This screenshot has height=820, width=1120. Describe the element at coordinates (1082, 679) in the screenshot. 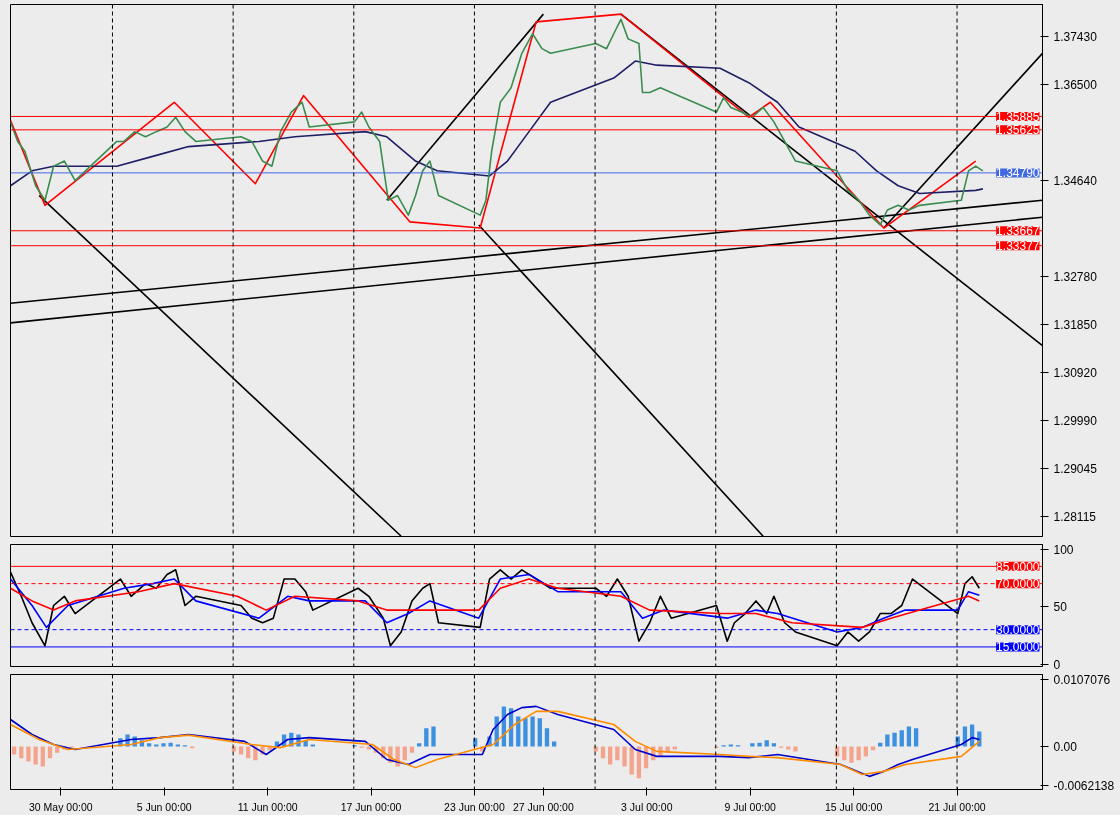

I see `y-tick-label: 0.0107076` at that location.